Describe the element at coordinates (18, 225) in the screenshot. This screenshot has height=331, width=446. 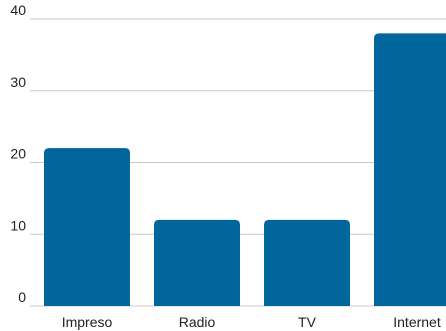
I see `y-tick-label: 10` at that location.